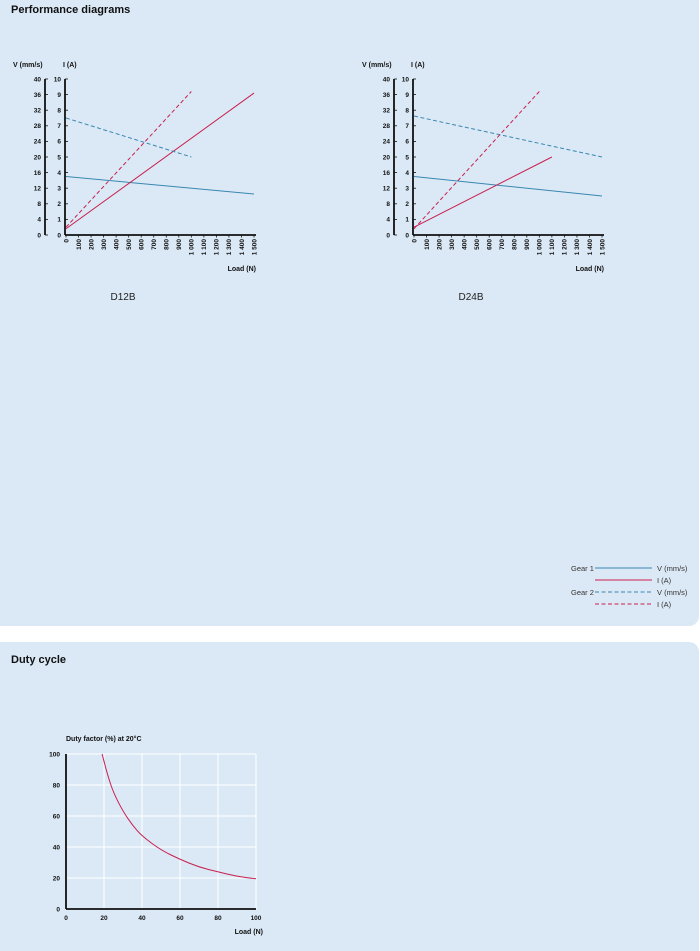  What do you see at coordinates (179, 816) in the screenshot?
I see `duty-curve` at bounding box center [179, 816].